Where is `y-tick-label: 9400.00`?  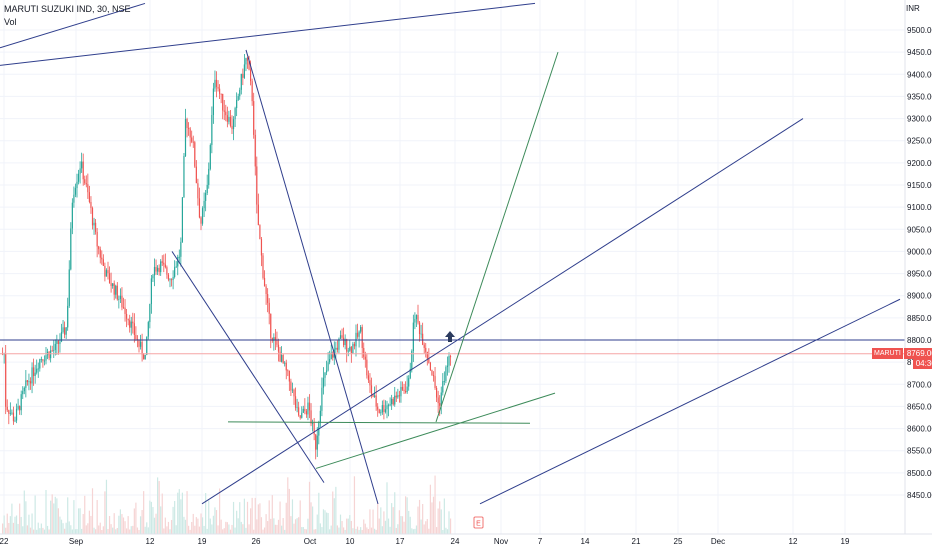
y-tick-label: 9400.00 is located at coordinates (919, 74).